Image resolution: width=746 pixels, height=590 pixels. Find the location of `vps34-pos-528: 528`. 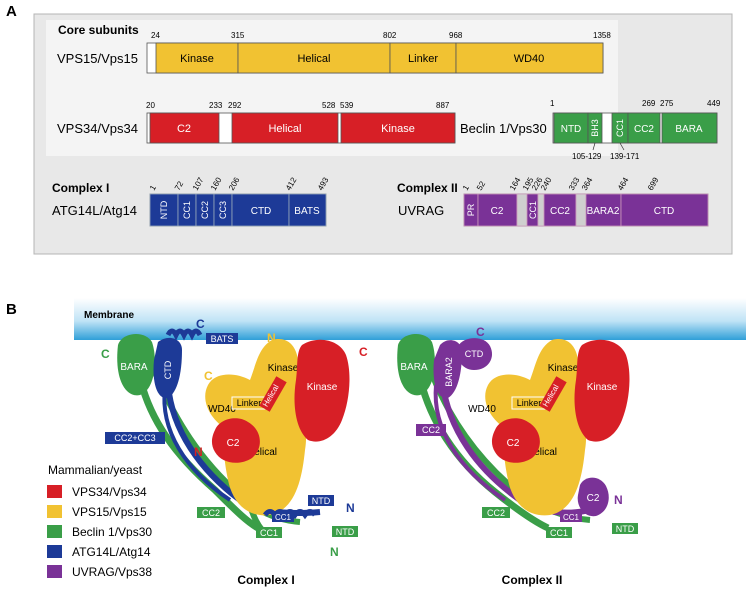

vps34-pos-528: 528 is located at coordinates (329, 105).